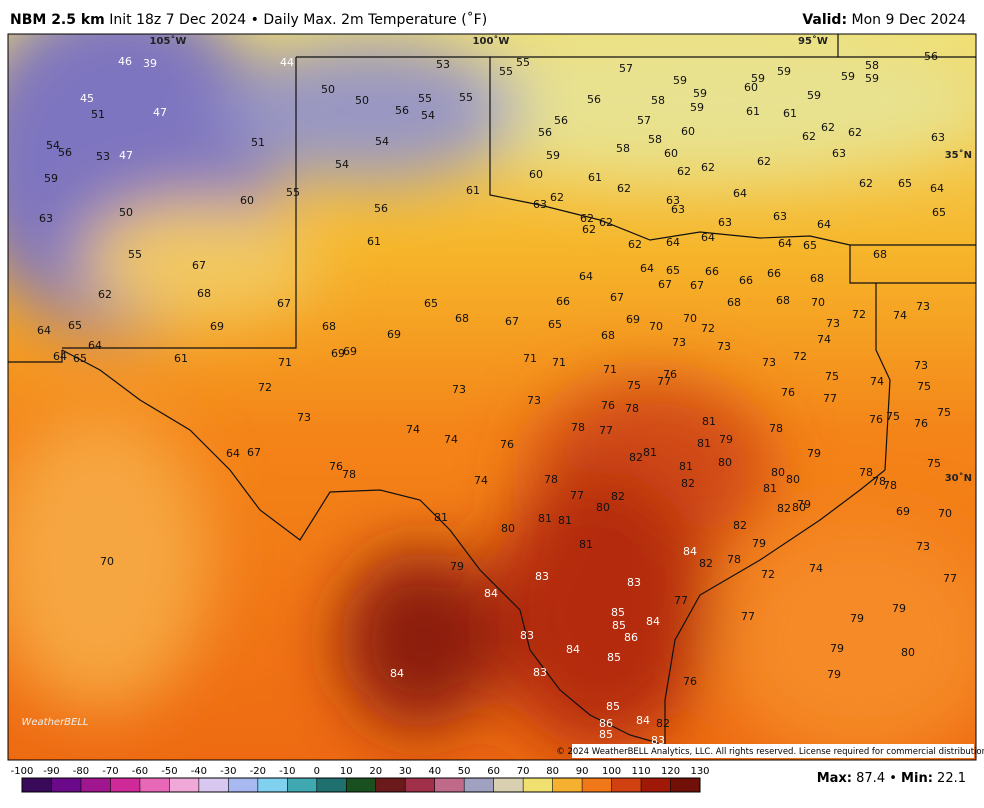 Image resolution: width=984 pixels, height=808 pixels. Describe the element at coordinates (103, 156) in the screenshot. I see `temperature-label: 53` at that location.